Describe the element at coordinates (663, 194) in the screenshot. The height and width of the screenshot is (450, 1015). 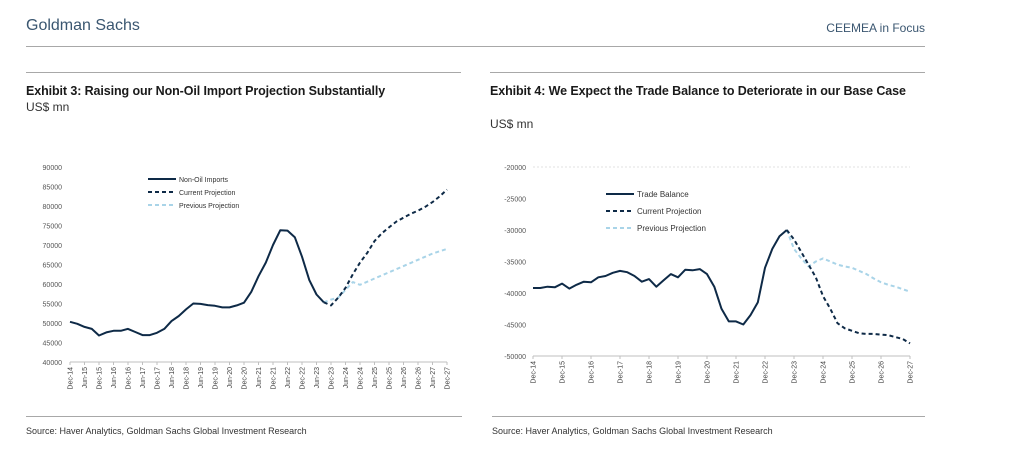
I see `legend-label: Trade Balance` at that location.